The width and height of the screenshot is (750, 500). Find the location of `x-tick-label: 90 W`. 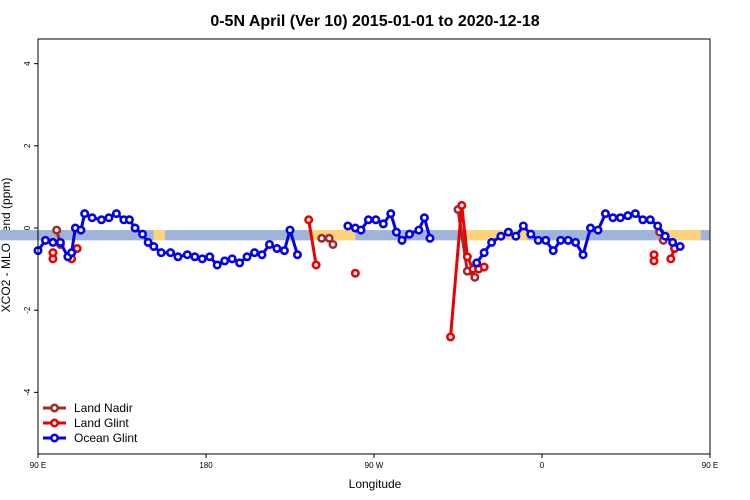

x-tick-label: 90 W is located at coordinates (374, 465).